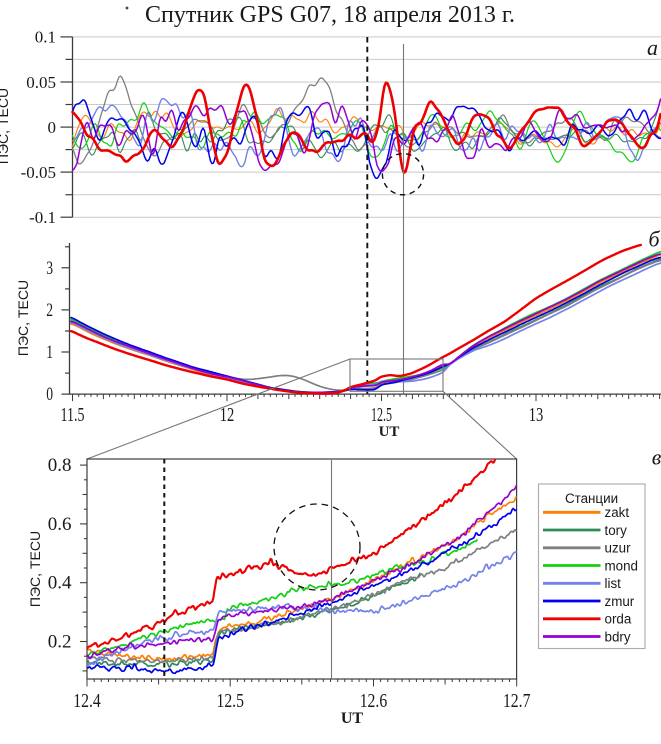 This screenshot has width=661, height=744. What do you see at coordinates (622, 565) in the screenshot?
I see `svg-text: mond` at bounding box center [622, 565].